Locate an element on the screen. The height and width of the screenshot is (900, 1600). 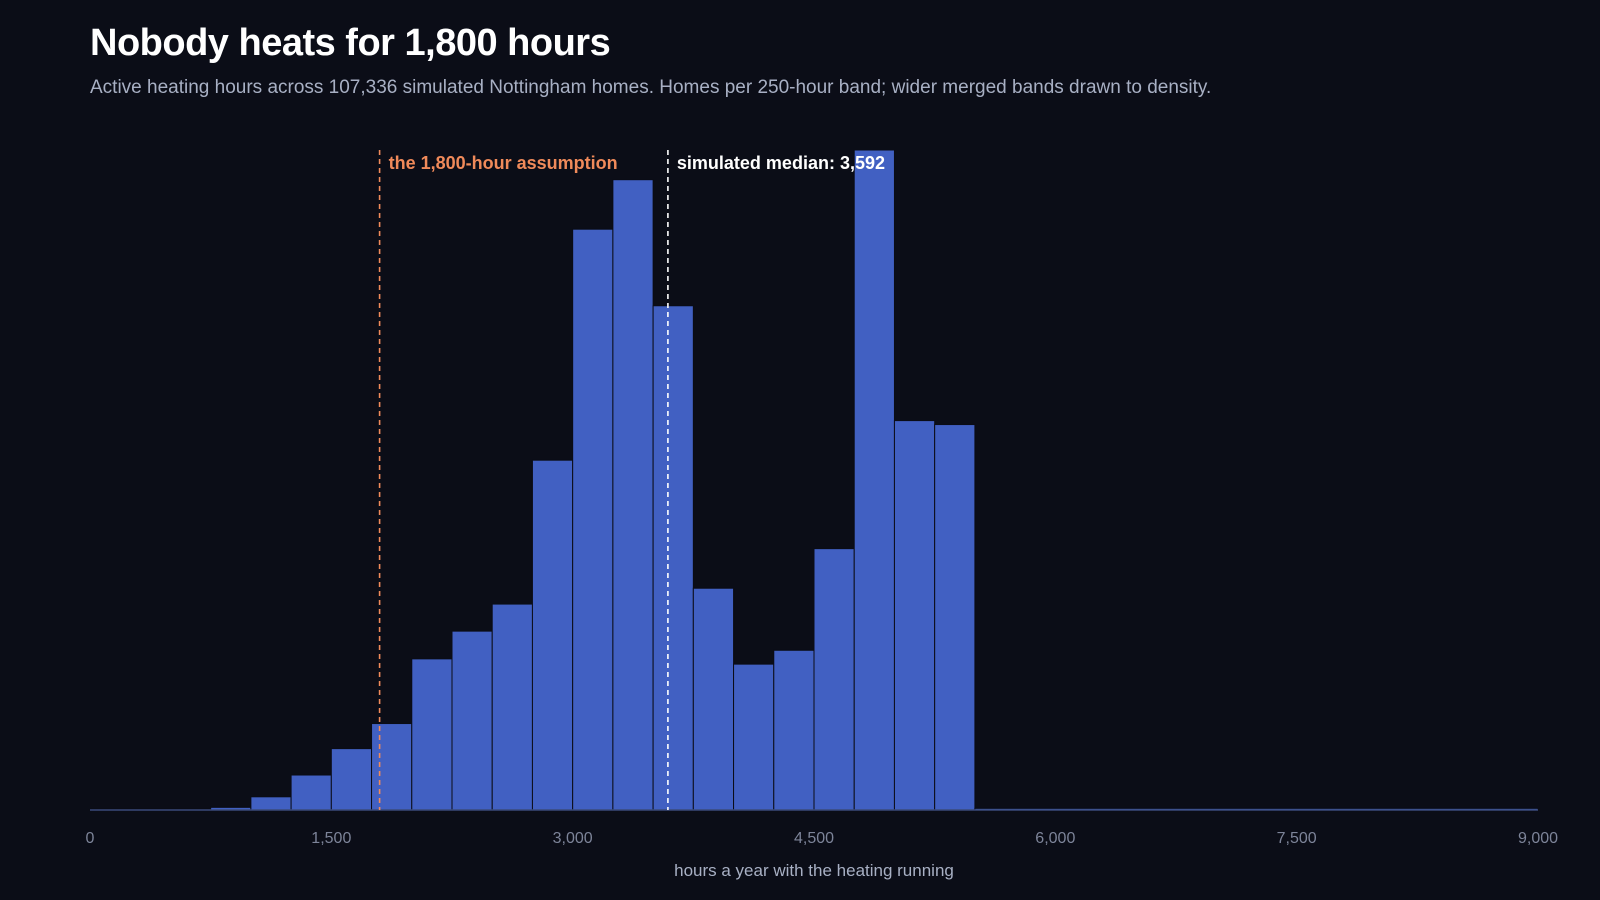
x-ticks-group: 0 1,500 3,000 4,500 6,000 7,500 9,000 is located at coordinates (822, 838).